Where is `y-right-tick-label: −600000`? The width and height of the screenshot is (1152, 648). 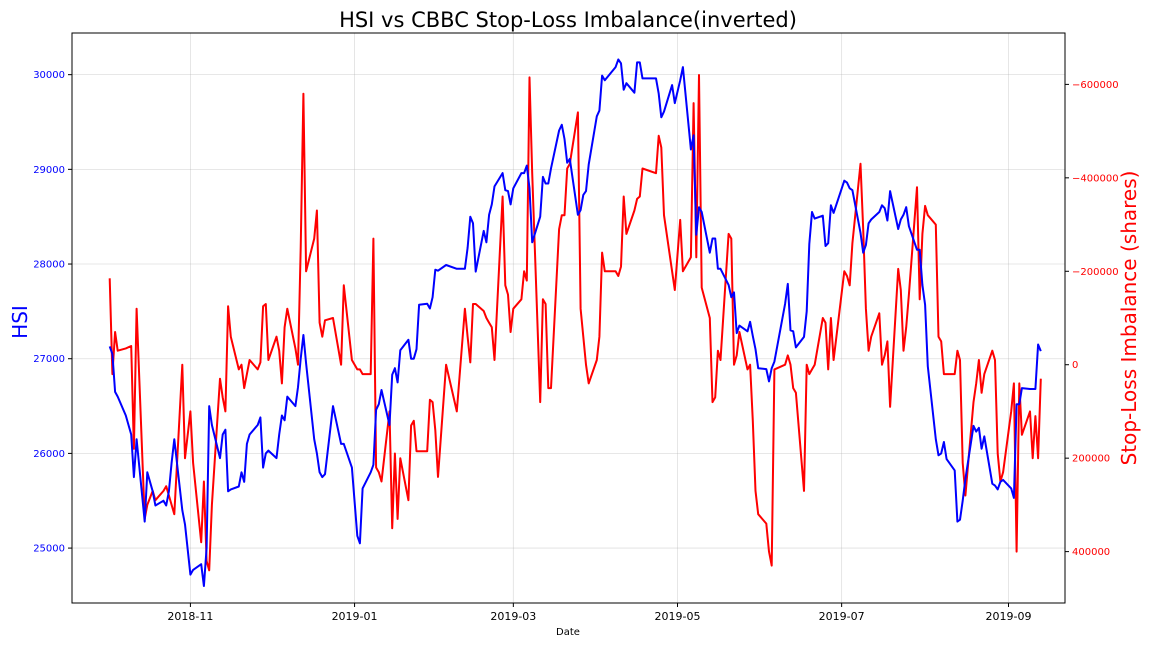 y-right-tick-label: −600000 is located at coordinates (1095, 85).